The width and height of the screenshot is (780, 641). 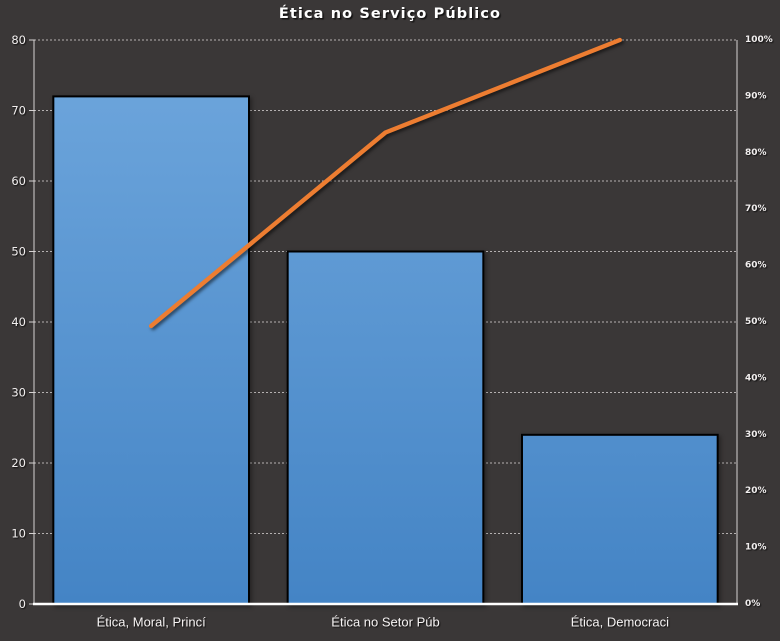 I want to click on chart-title: Ética no Serviço Público, so click(x=390, y=14).